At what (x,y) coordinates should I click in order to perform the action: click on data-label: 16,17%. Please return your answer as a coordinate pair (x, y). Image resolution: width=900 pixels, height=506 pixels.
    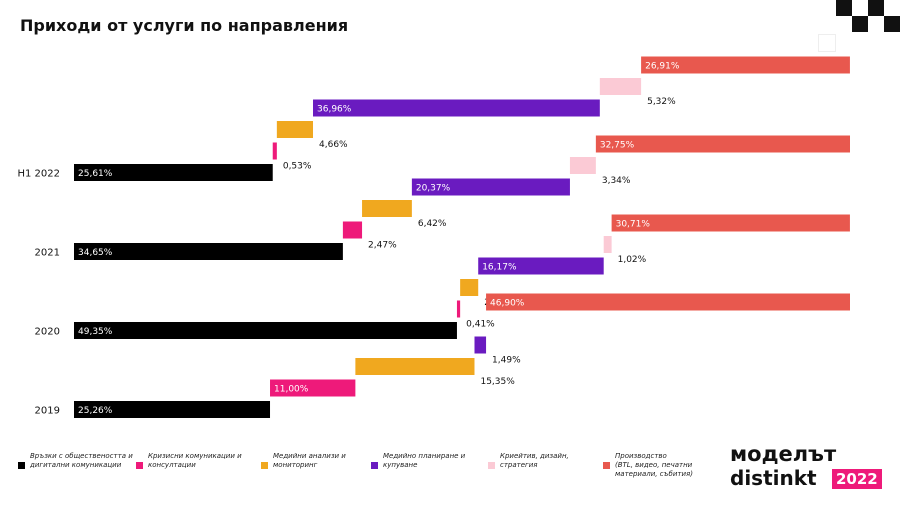
    Looking at the image, I should click on (499, 268).